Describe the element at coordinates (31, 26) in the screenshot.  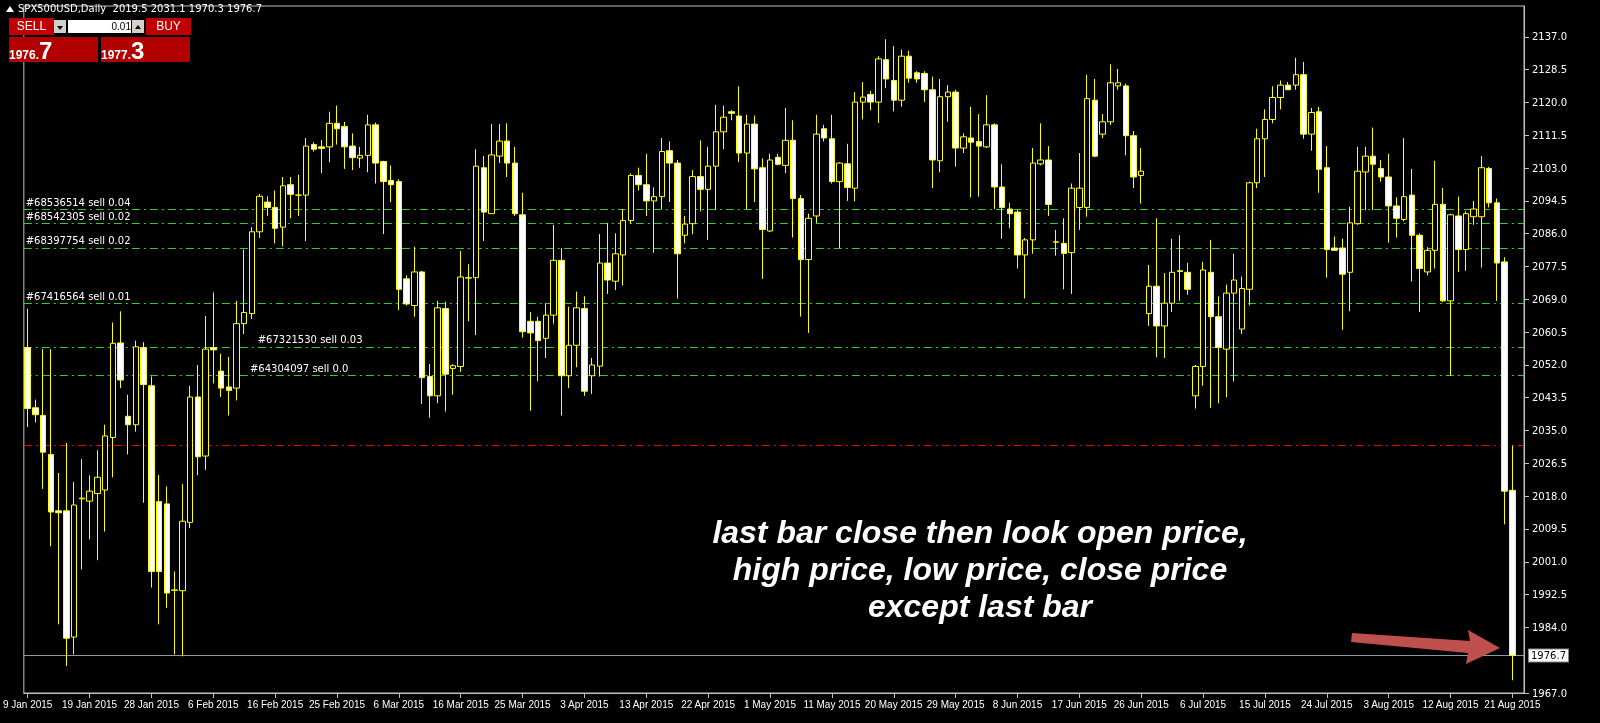
I see `annotation: SELL` at that location.